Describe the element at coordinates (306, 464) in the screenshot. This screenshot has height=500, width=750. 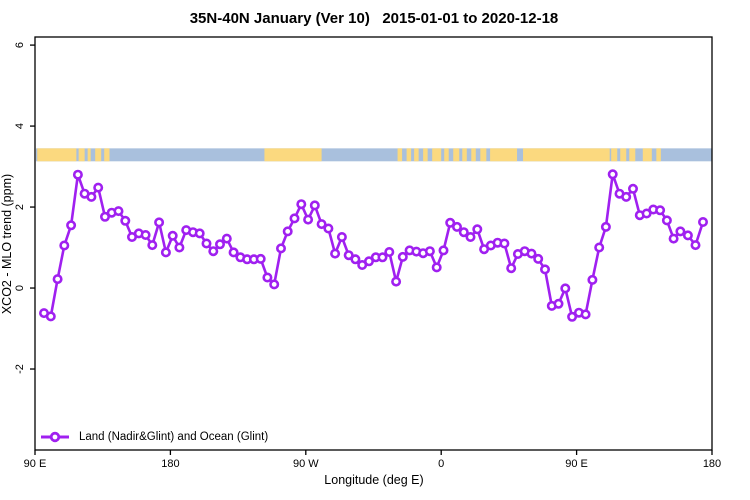
I see `x-tick-label: 90 W` at that location.